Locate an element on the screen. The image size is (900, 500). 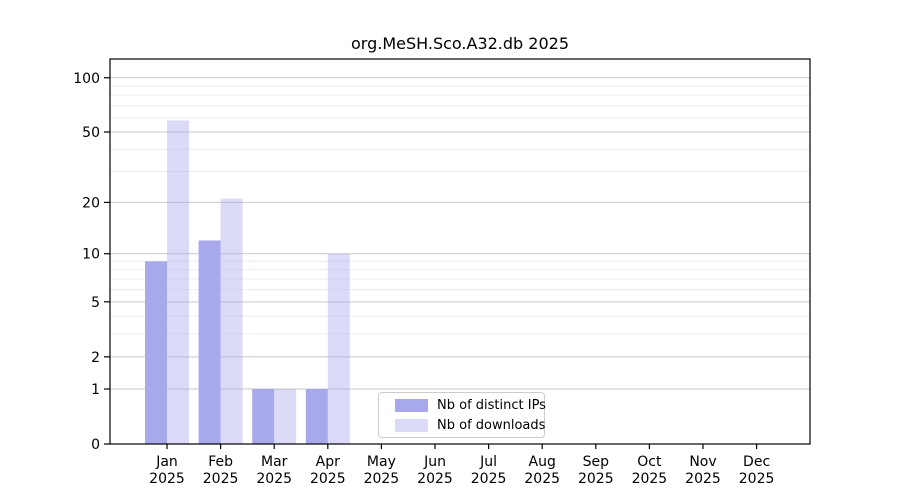
bar-distinct-ips-mar is located at coordinates (263, 416).